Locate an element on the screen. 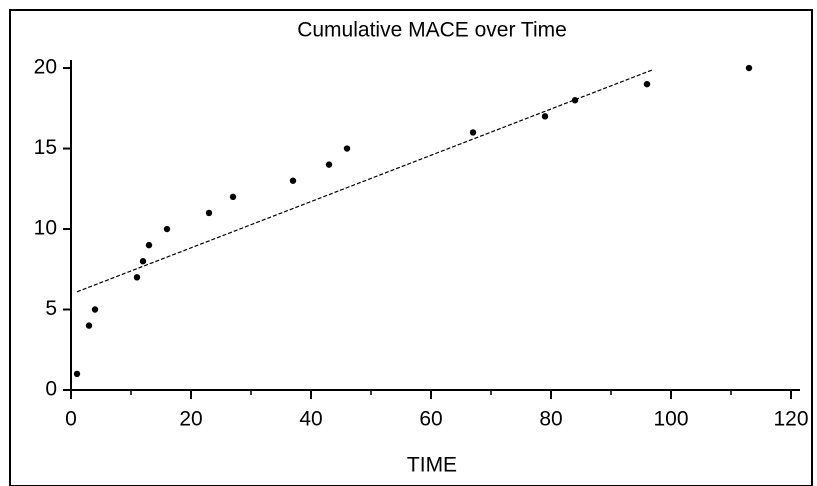 The width and height of the screenshot is (817, 486). x-tick-label: 40 is located at coordinates (310, 419).